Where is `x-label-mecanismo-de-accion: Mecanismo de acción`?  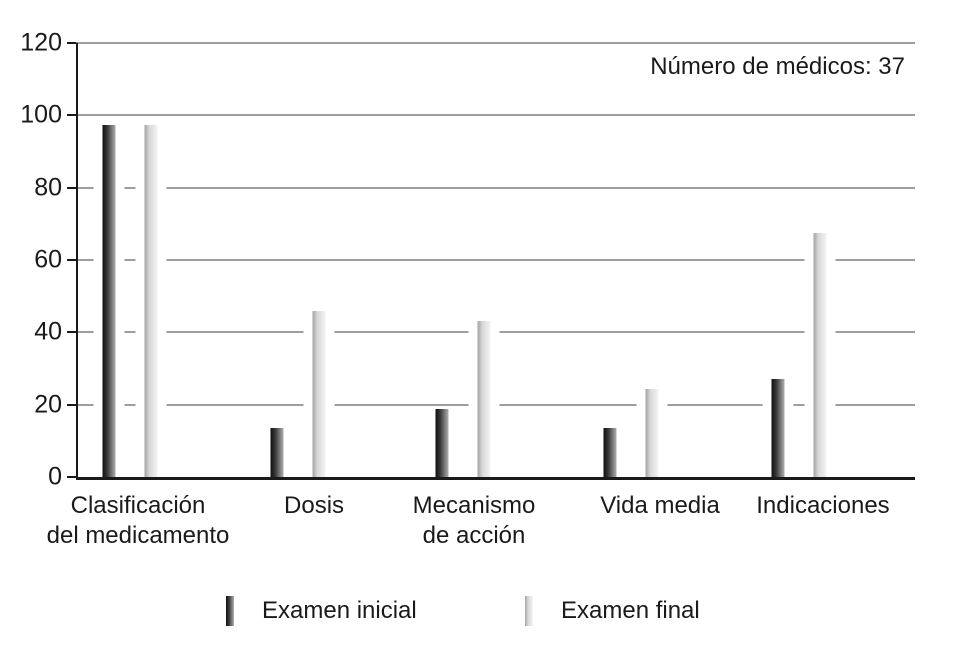 x-label-mecanismo-de-accion: Mecanismo de acción is located at coordinates (474, 521).